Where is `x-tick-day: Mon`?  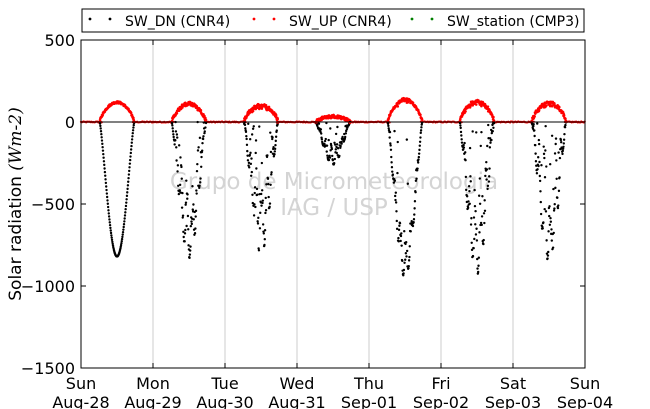
x-tick-day: Mon is located at coordinates (153, 383).